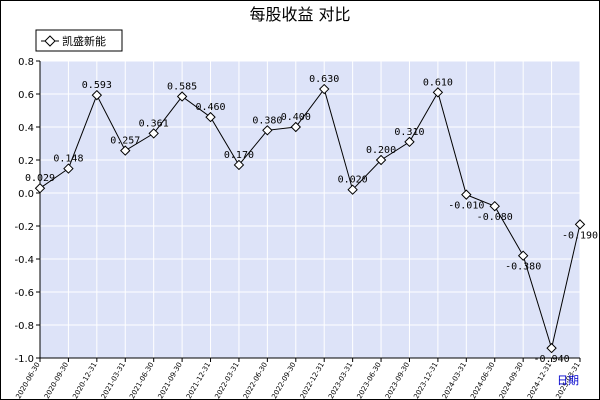 The width and height of the screenshot is (600, 400). What do you see at coordinates (26, 62) in the screenshot?
I see `y-tick-label: 0.8` at bounding box center [26, 62].